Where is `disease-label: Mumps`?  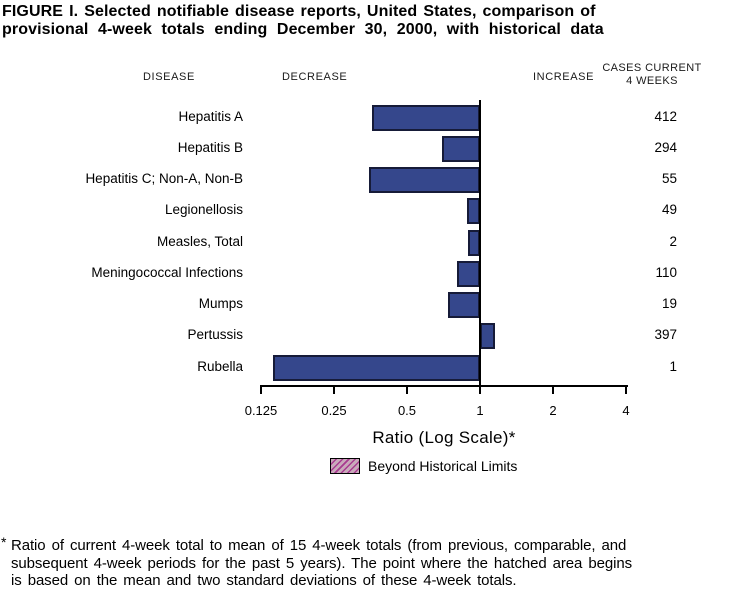
disease-label: Mumps is located at coordinates (220, 303).